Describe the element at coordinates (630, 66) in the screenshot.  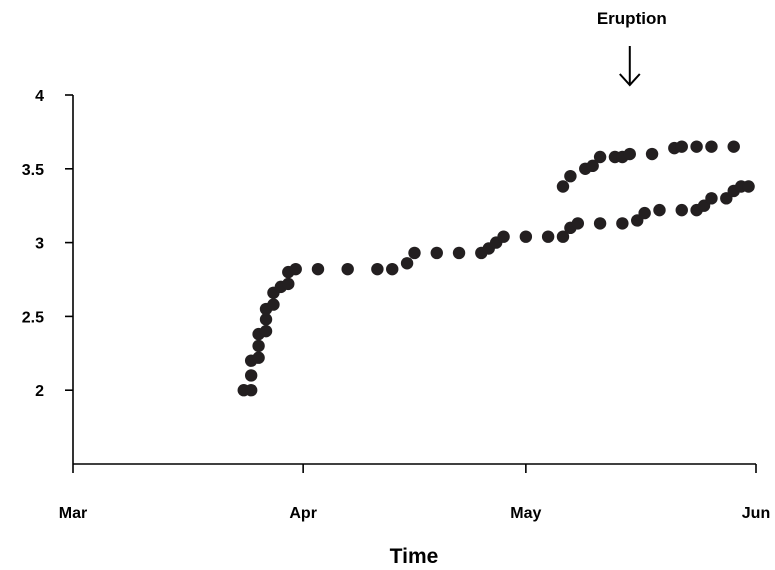
I see `down-arrow-icon` at that location.